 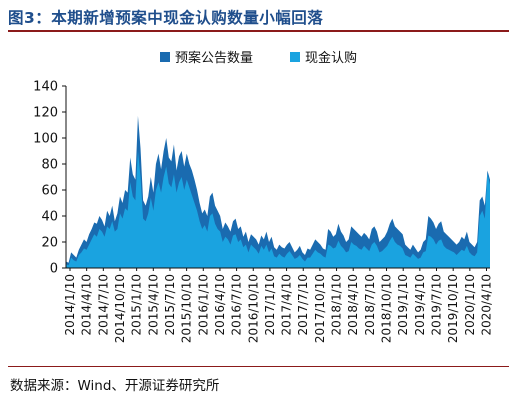 What do you see at coordinates (137, 305) in the screenshot?
I see `x-tick-label: 2015/1/10` at bounding box center [137, 305].